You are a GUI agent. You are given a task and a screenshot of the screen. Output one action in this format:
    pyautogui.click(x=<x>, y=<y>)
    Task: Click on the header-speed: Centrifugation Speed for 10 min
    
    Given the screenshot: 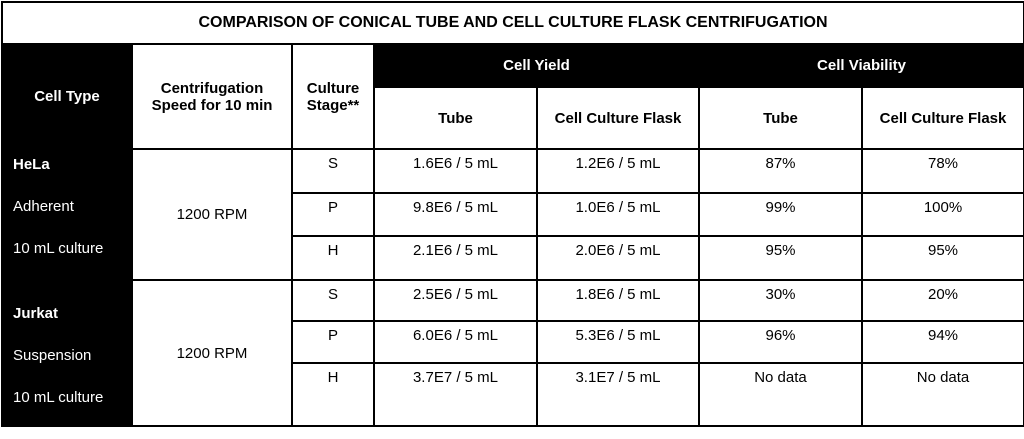 What is the action you would take?
    pyautogui.click(x=212, y=96)
    